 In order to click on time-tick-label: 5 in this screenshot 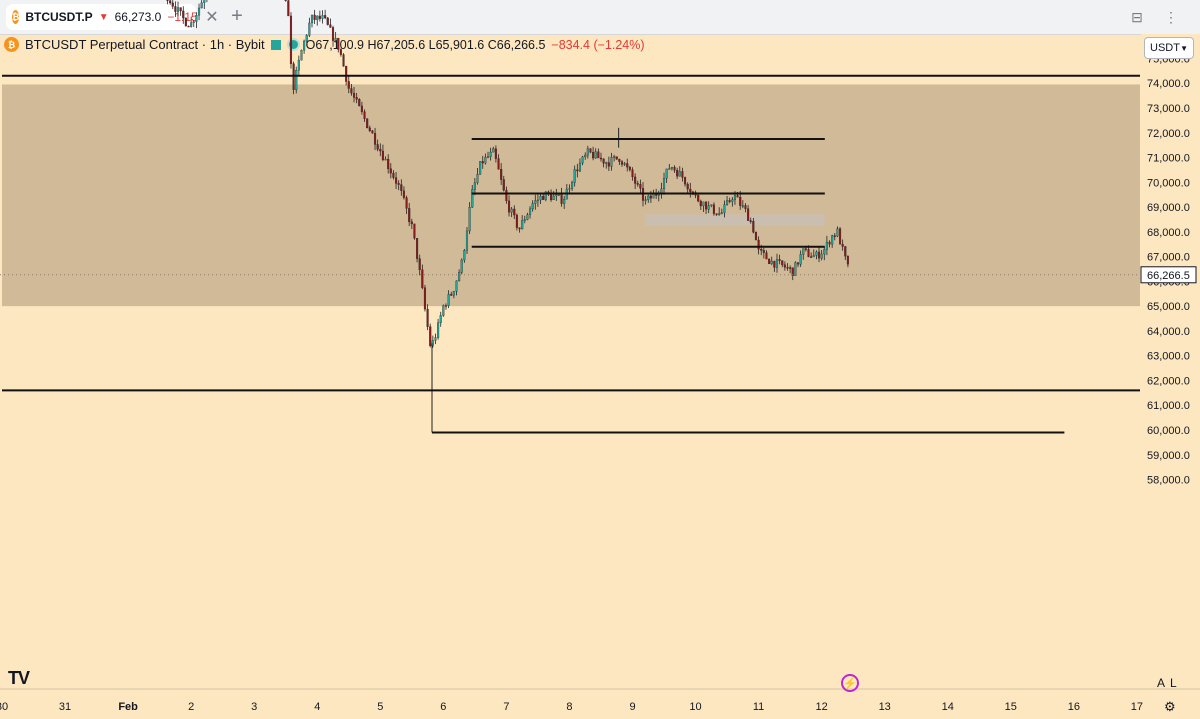, I will do `click(380, 707)`.